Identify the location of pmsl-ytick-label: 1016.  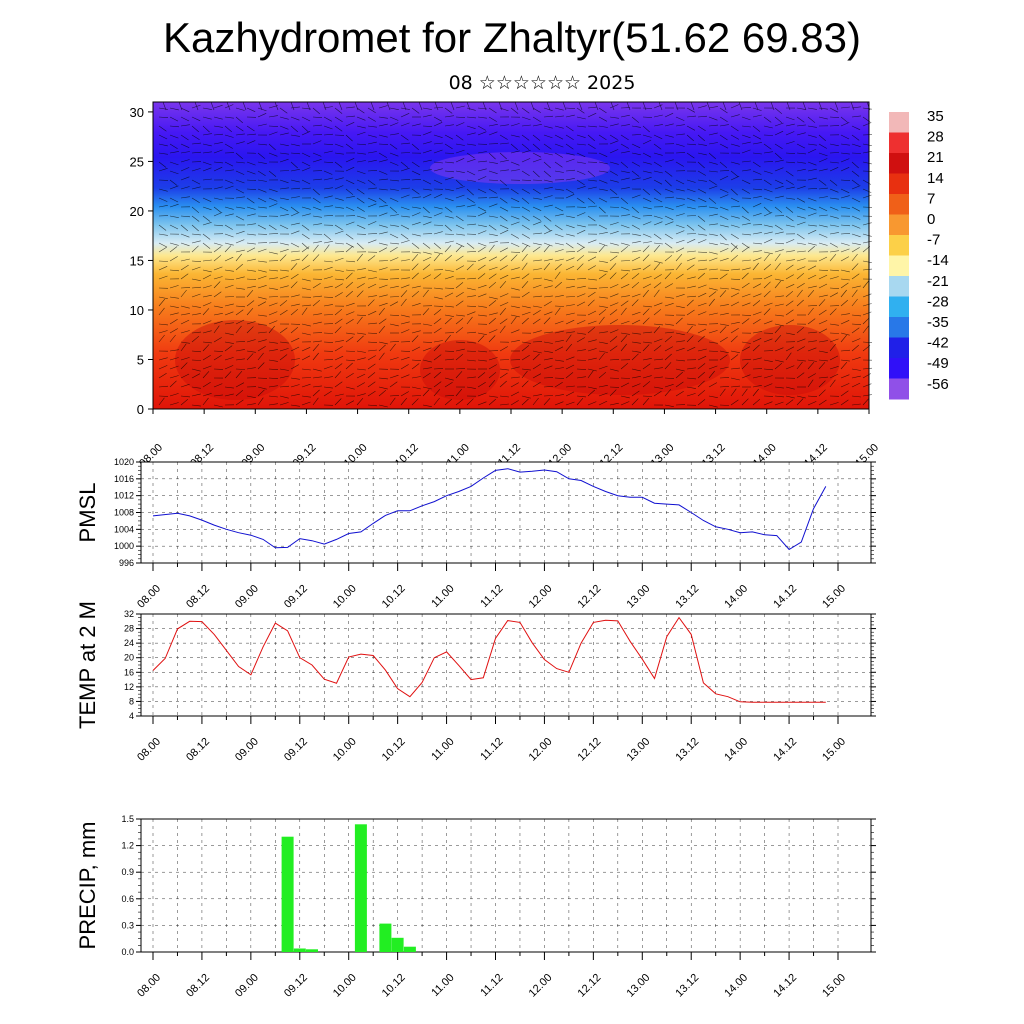
(124, 479).